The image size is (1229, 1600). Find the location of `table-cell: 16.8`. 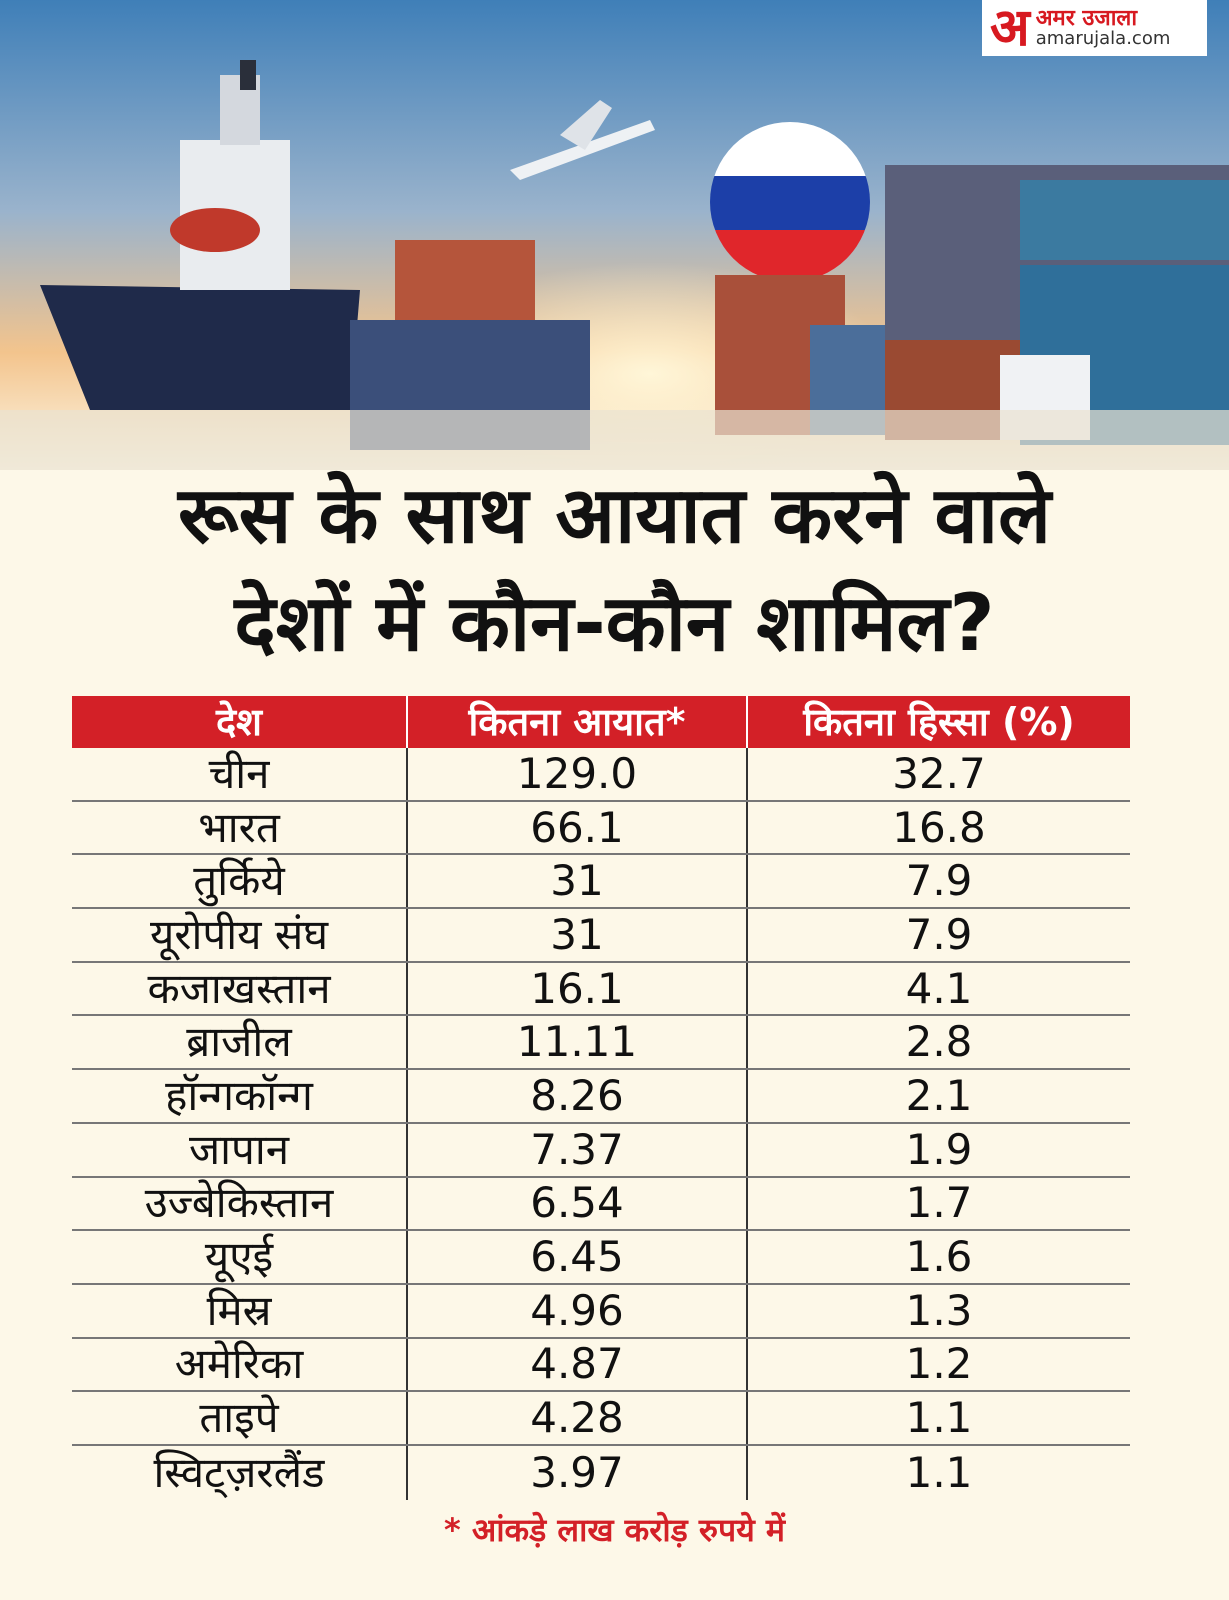

table-cell: 16.8 is located at coordinates (938, 827).